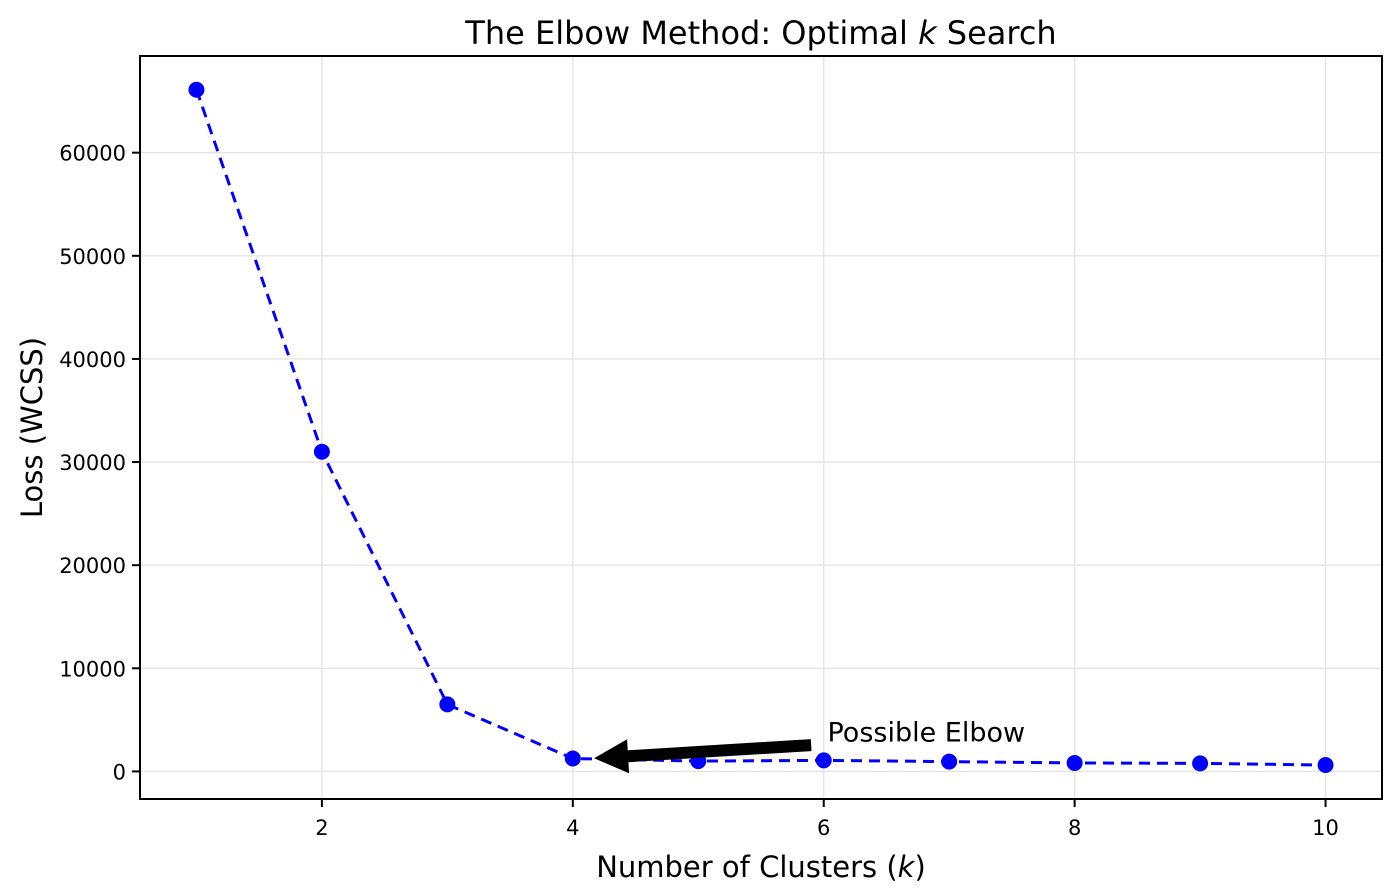  I want to click on elbow-annotation-text: Possible Elbow, so click(926, 733).